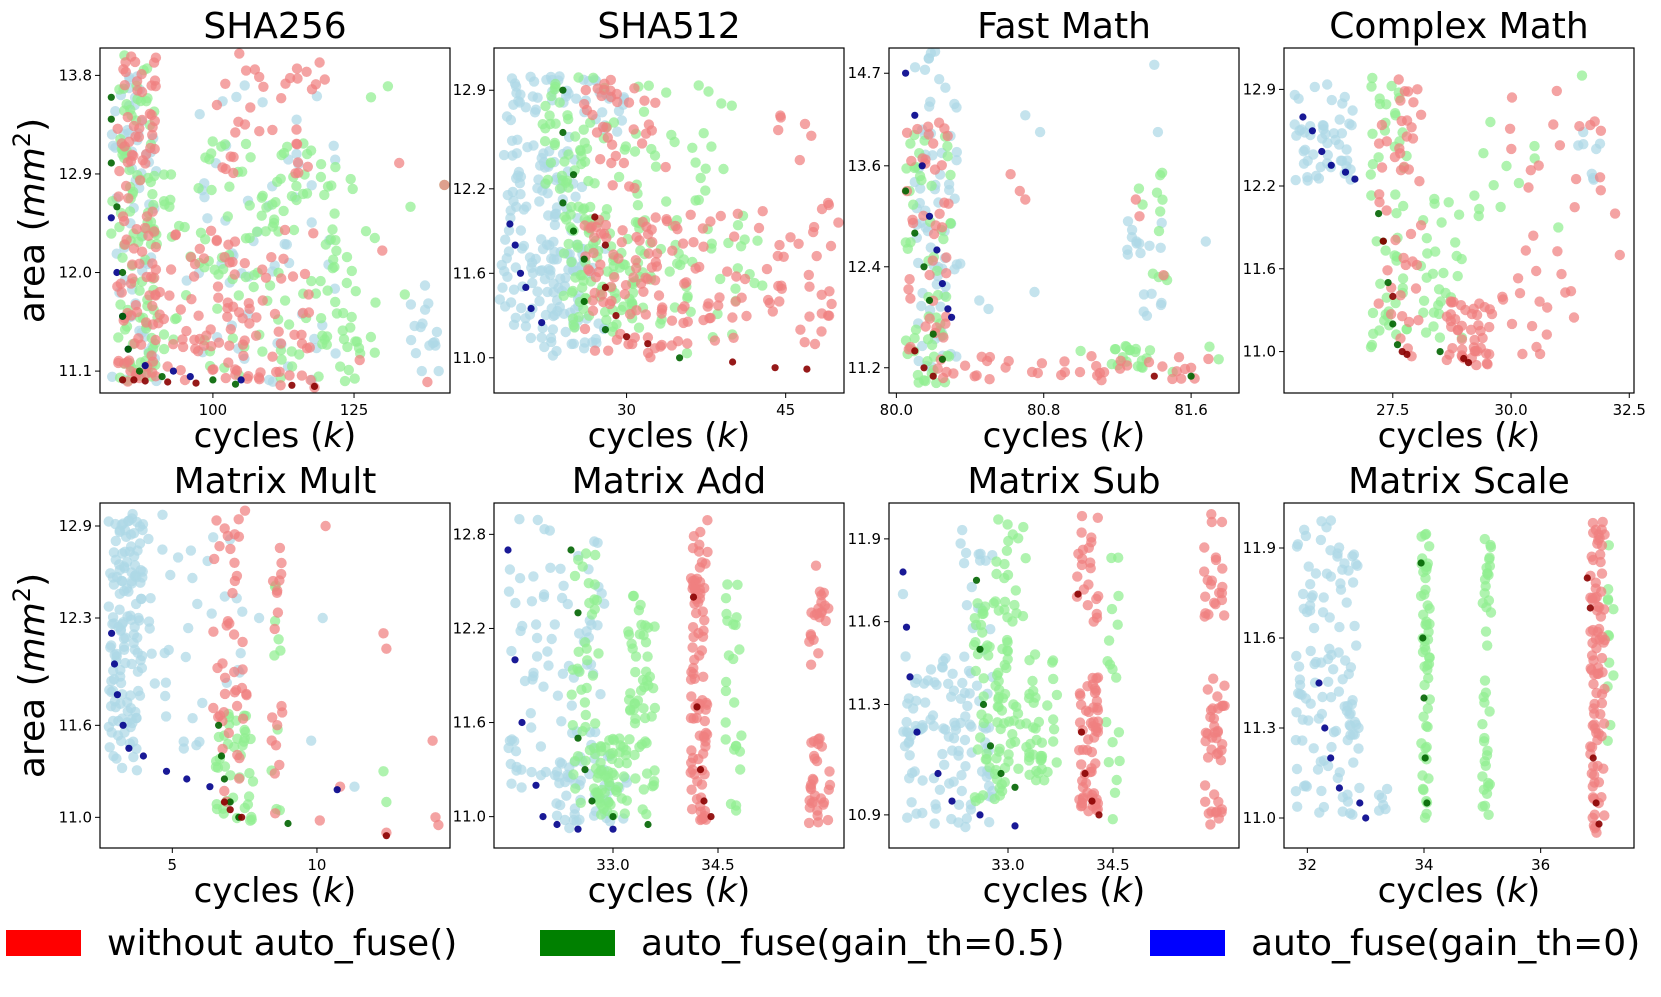  I want to click on y-tick-label: 10.9, so click(864, 815).